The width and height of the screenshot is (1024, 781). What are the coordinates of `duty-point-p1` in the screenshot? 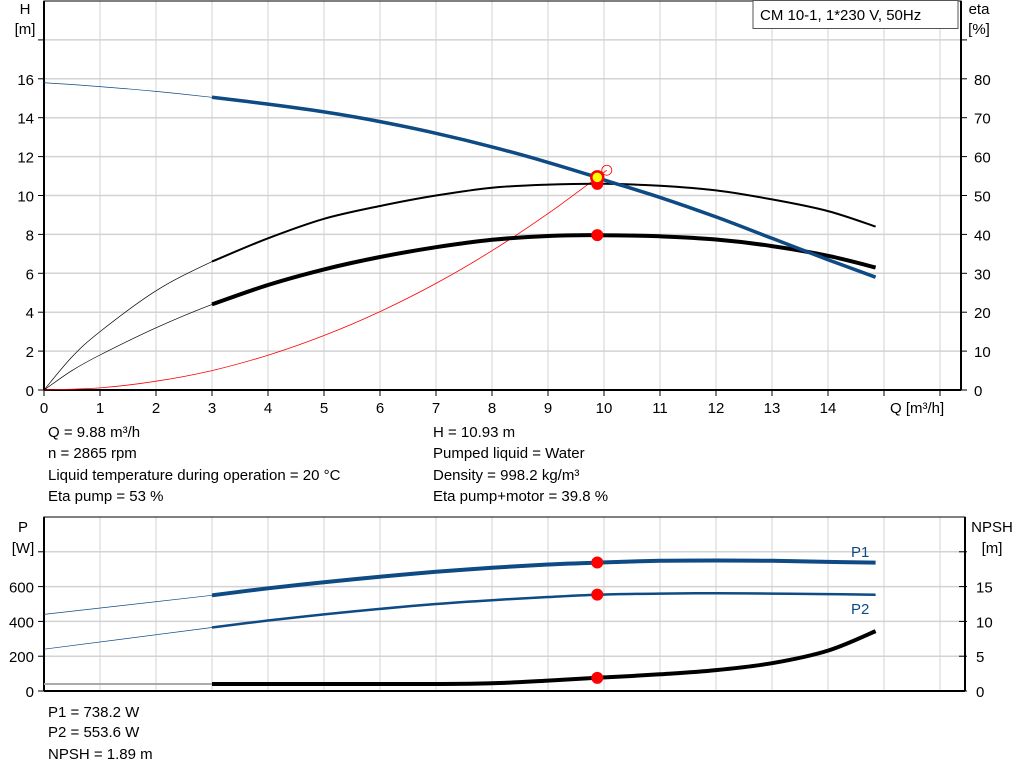 It's located at (597, 562).